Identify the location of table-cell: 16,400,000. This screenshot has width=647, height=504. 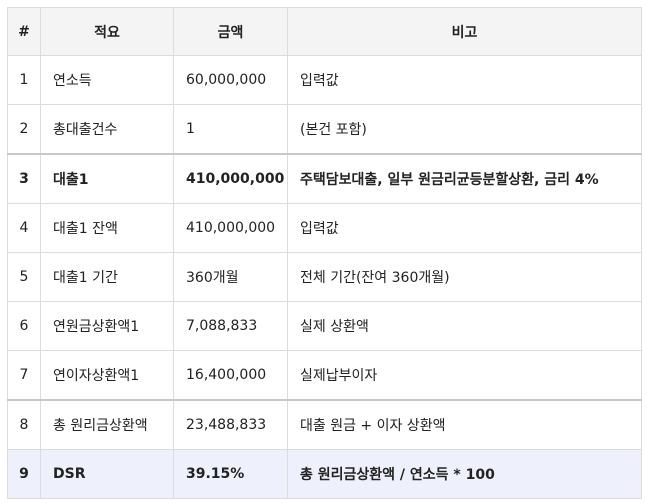
(230, 375).